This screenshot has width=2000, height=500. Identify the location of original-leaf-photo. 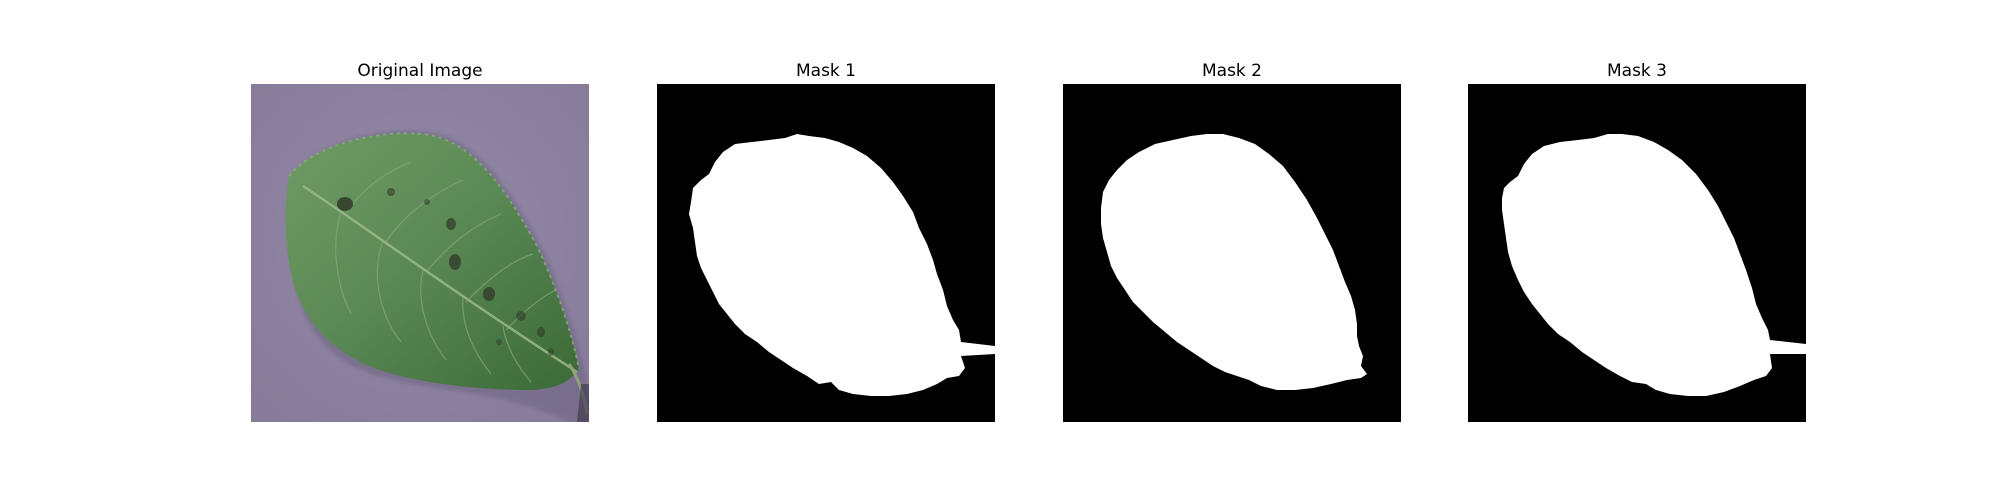
(420, 253).